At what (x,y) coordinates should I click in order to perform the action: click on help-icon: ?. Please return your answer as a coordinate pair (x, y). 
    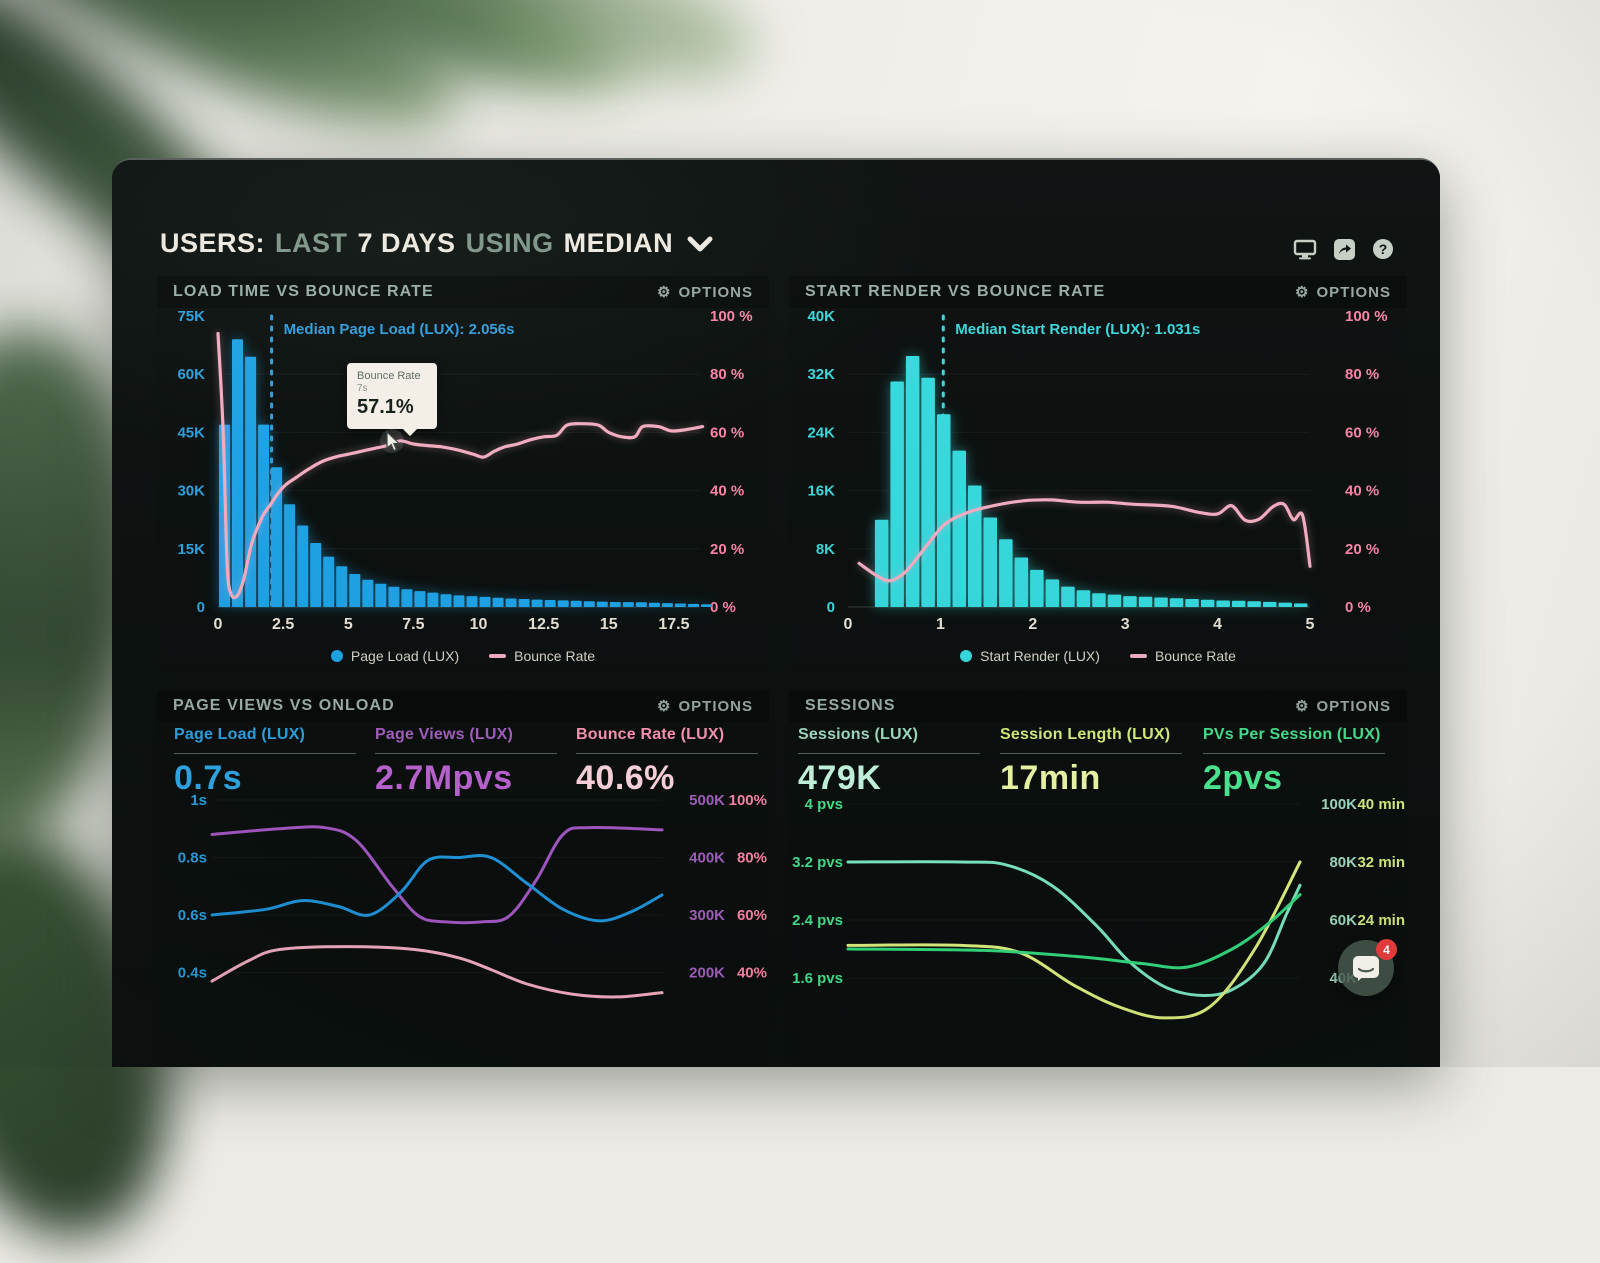
    Looking at the image, I should click on (1383, 249).